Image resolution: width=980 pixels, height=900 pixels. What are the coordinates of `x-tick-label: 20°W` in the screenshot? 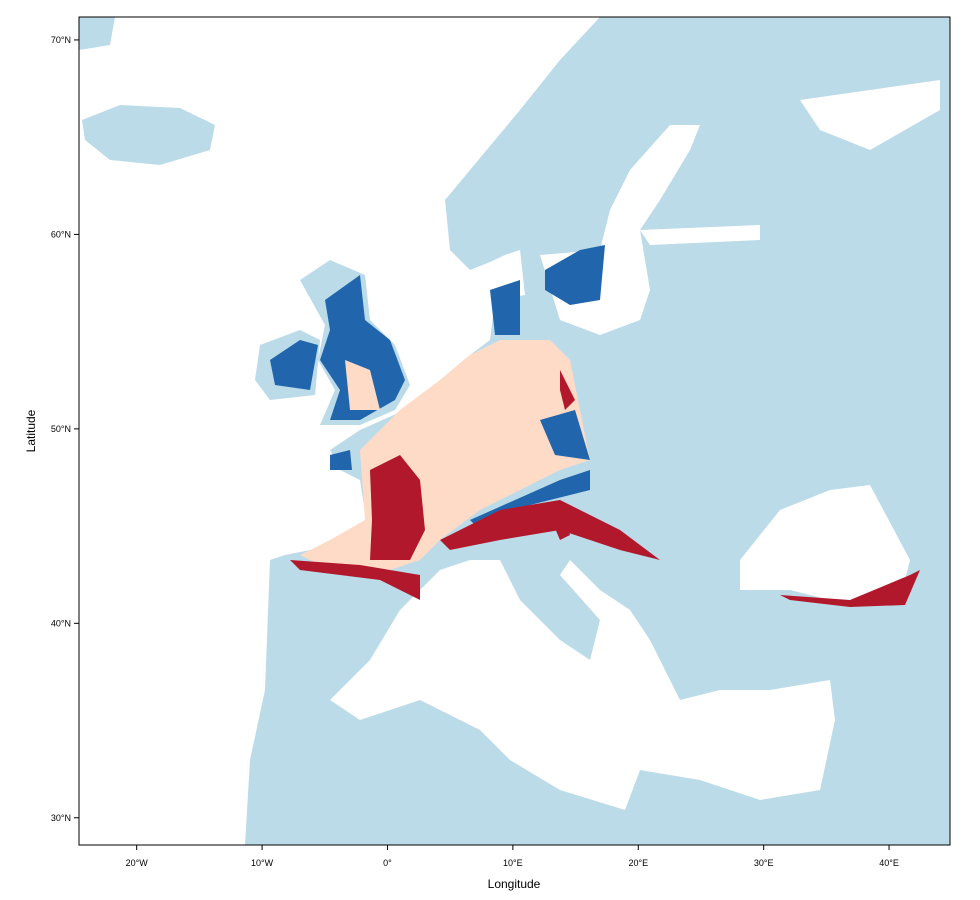 It's located at (137, 863).